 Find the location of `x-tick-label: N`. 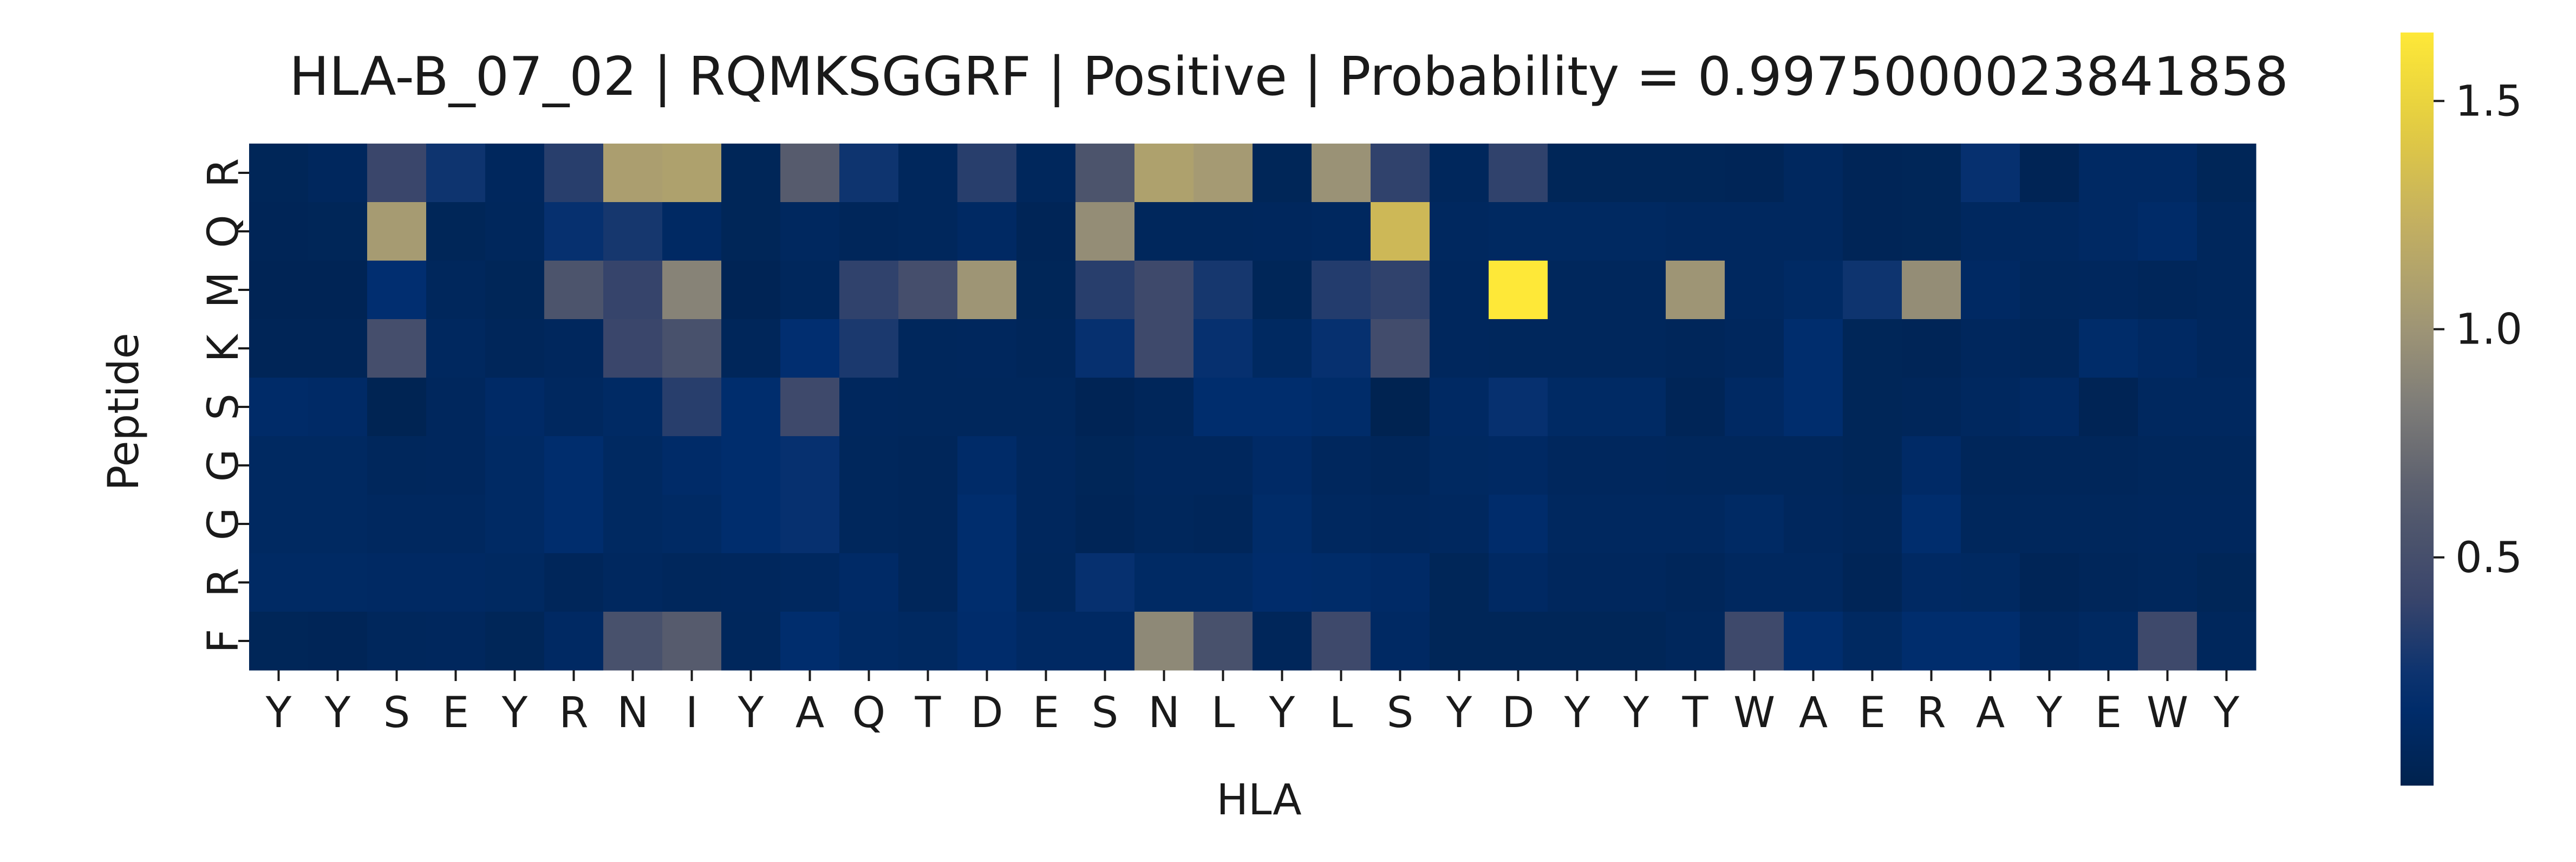

x-tick-label: N is located at coordinates (1163, 713).